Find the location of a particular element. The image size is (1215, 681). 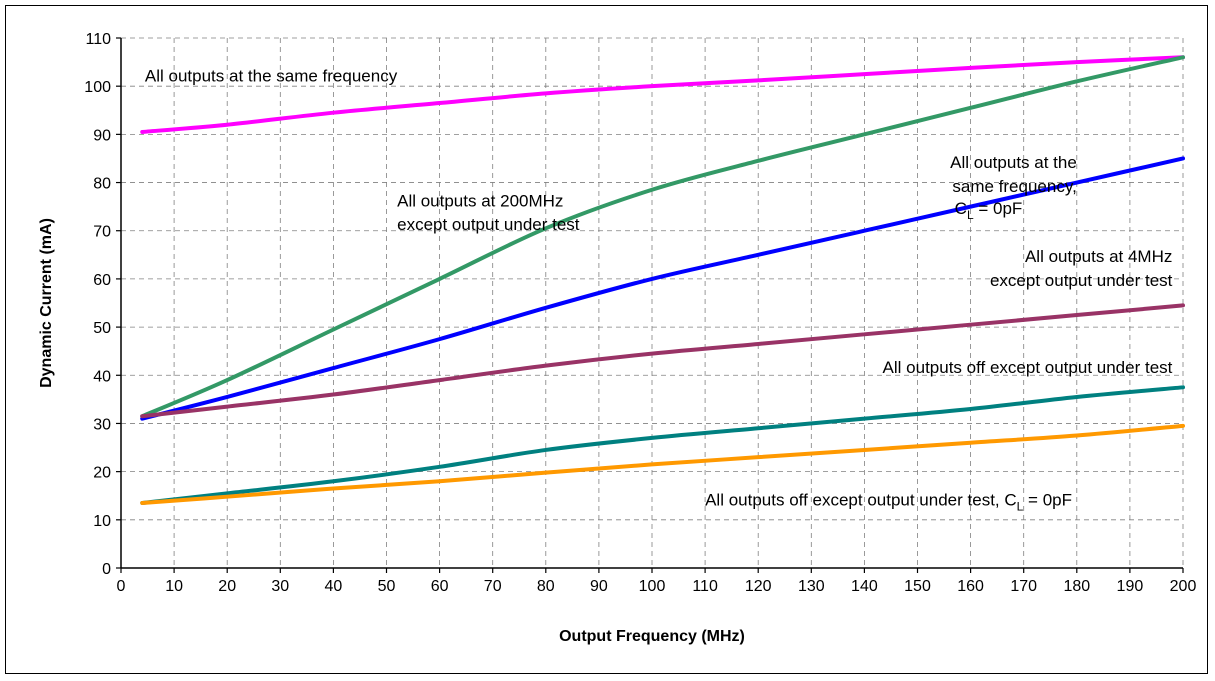

x-tick-label: 130 is located at coordinates (811, 586).